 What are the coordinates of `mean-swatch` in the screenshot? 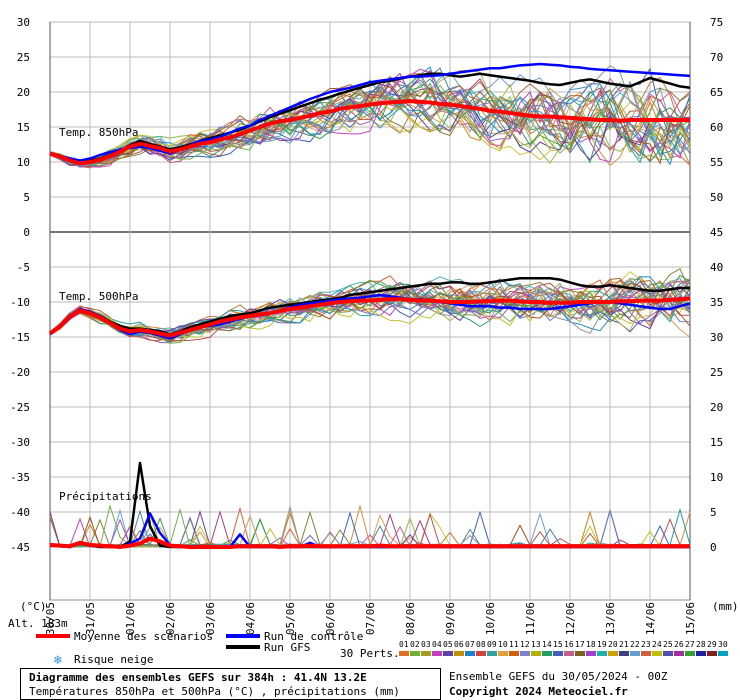 It's located at (53, 636).